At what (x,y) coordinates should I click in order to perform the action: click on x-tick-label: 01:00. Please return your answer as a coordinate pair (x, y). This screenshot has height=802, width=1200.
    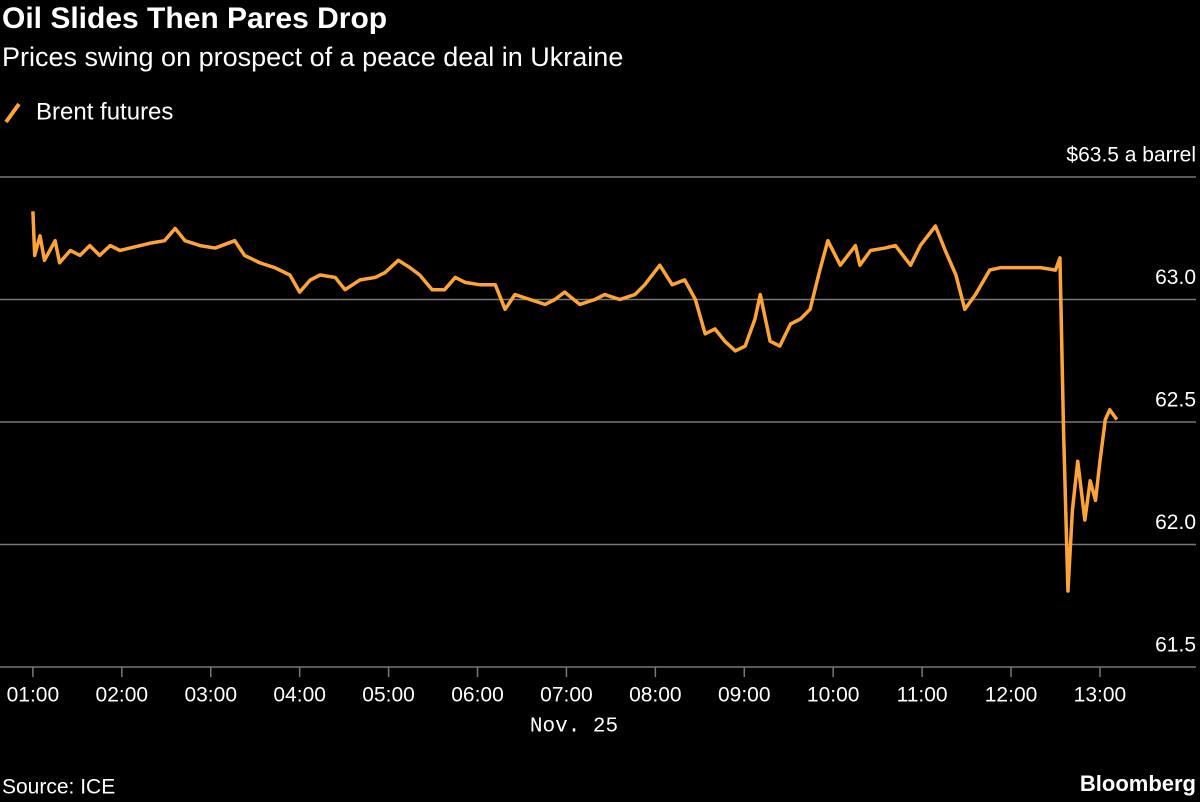
    Looking at the image, I should click on (33, 695).